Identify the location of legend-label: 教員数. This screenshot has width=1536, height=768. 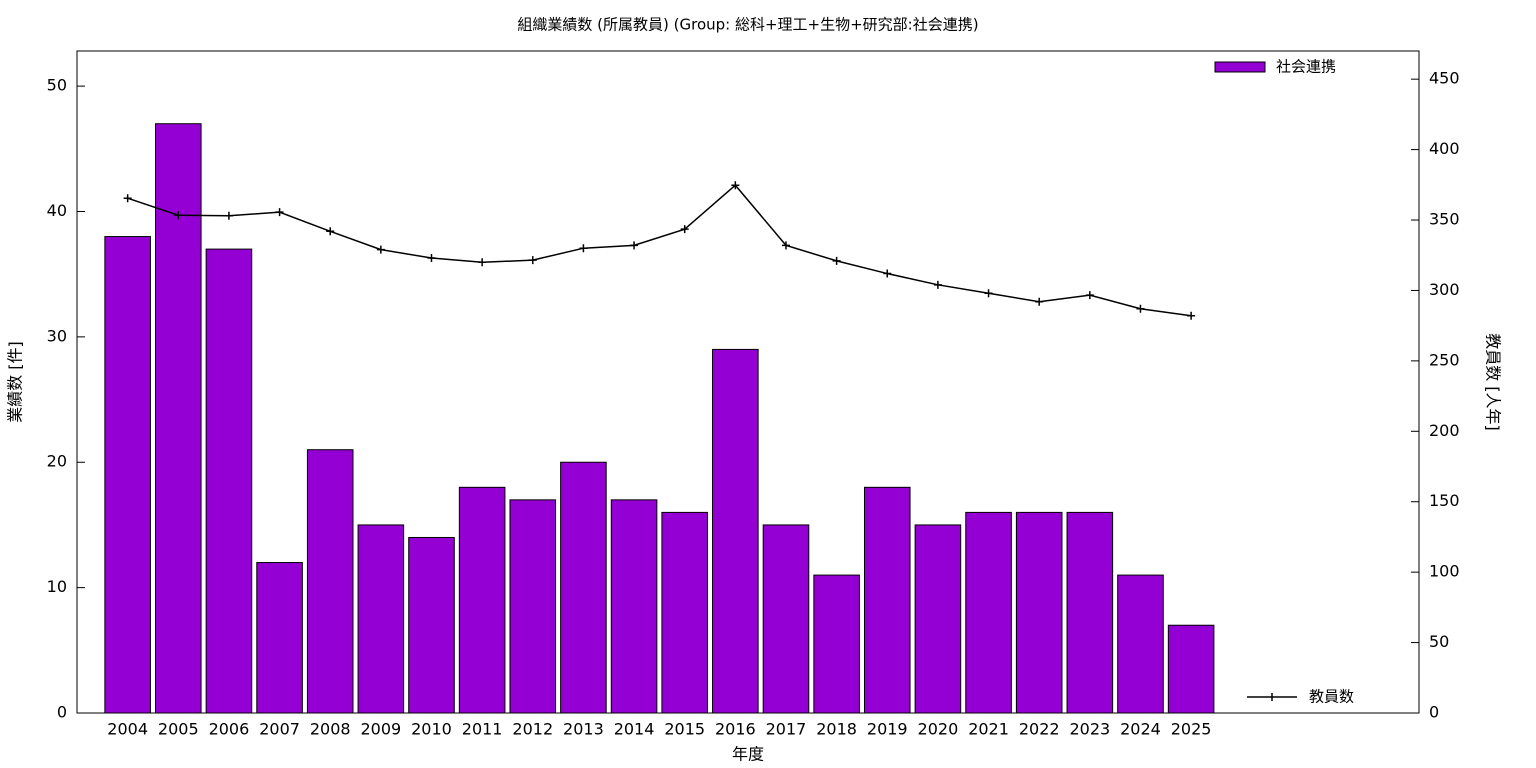
(1331, 697).